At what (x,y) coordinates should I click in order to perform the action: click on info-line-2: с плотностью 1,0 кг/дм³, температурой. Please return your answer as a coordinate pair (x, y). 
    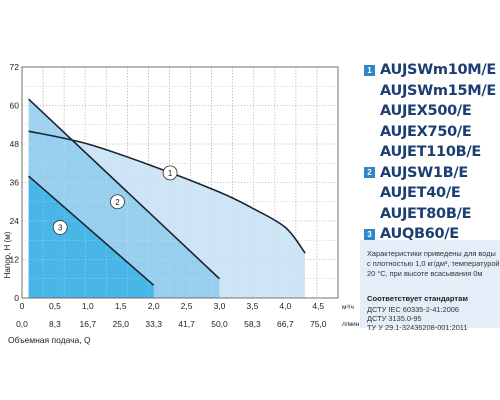
    Looking at the image, I should click on (433, 263).